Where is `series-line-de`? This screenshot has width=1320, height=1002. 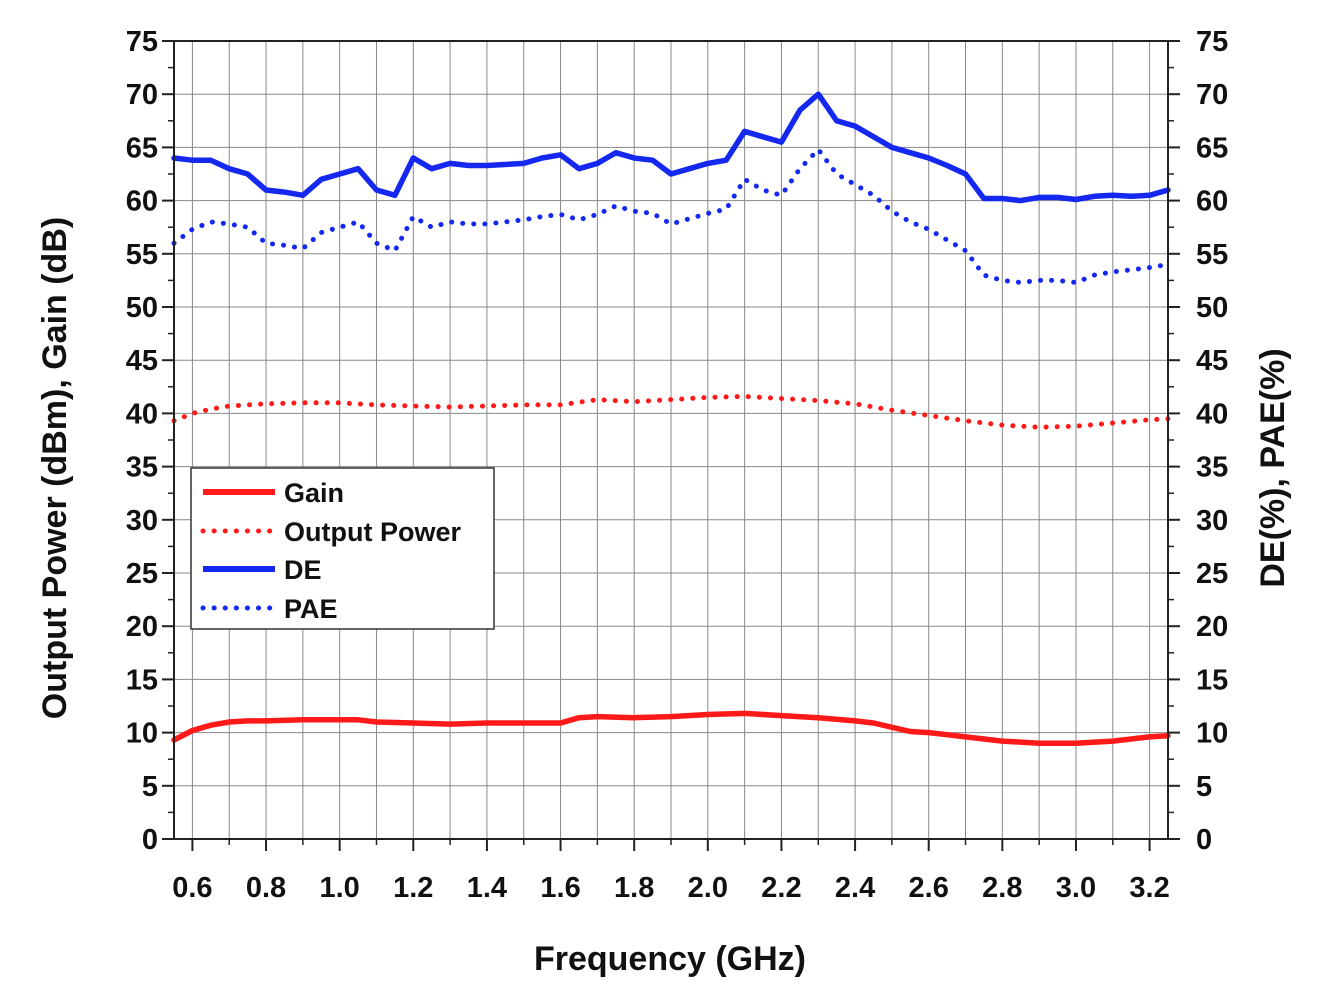 series-line-de is located at coordinates (671, 147).